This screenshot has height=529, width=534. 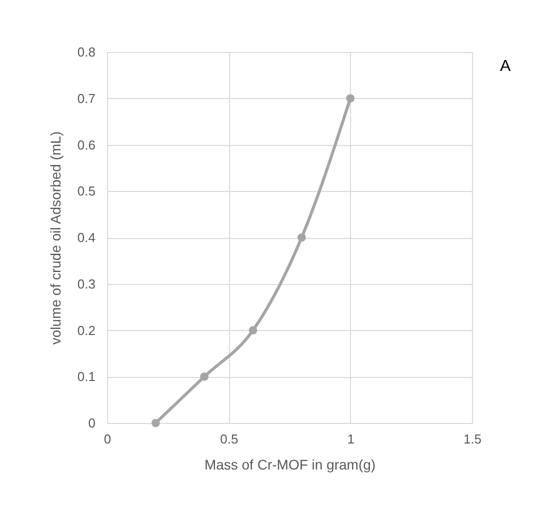 What do you see at coordinates (86, 52) in the screenshot?
I see `y-tick-label: 0.8` at bounding box center [86, 52].